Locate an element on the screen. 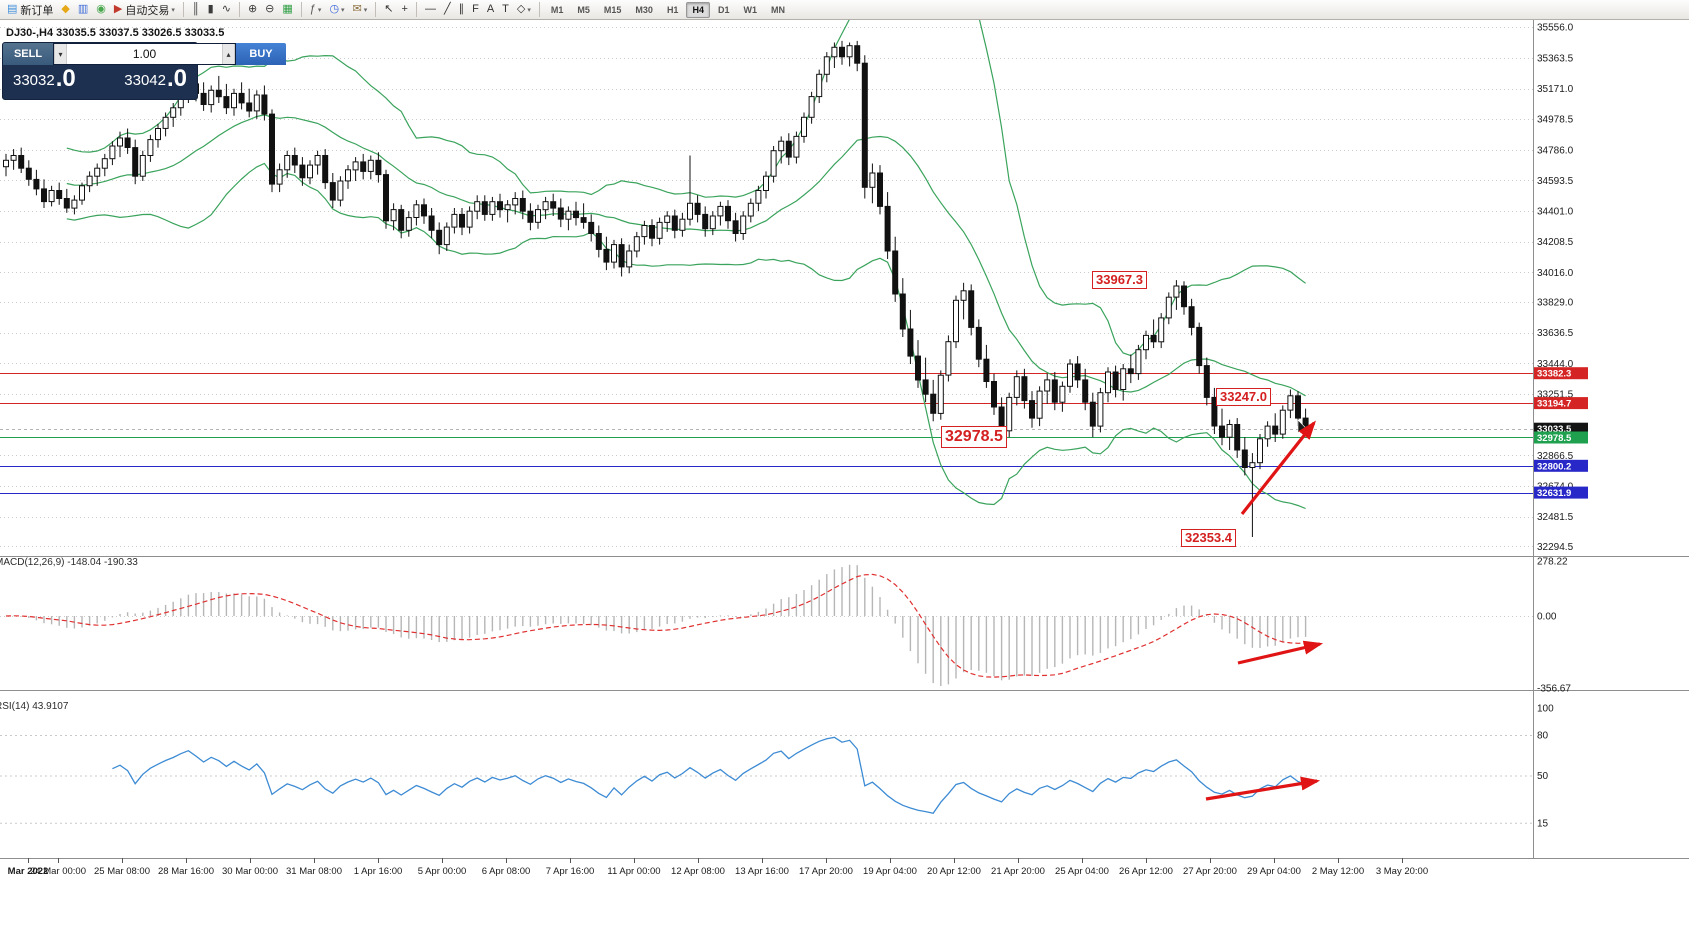  timeframe-m15: M15 is located at coordinates (612, 9).